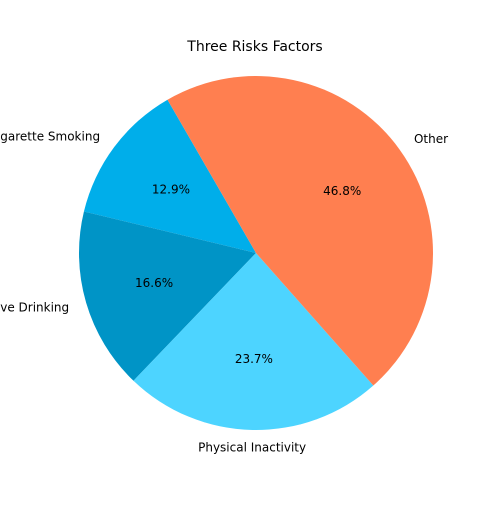 Image resolution: width=500 pixels, height=505 pixels. Describe the element at coordinates (171, 189) in the screenshot. I see `pct-label-cigarette-smoking: 12.9%` at that location.